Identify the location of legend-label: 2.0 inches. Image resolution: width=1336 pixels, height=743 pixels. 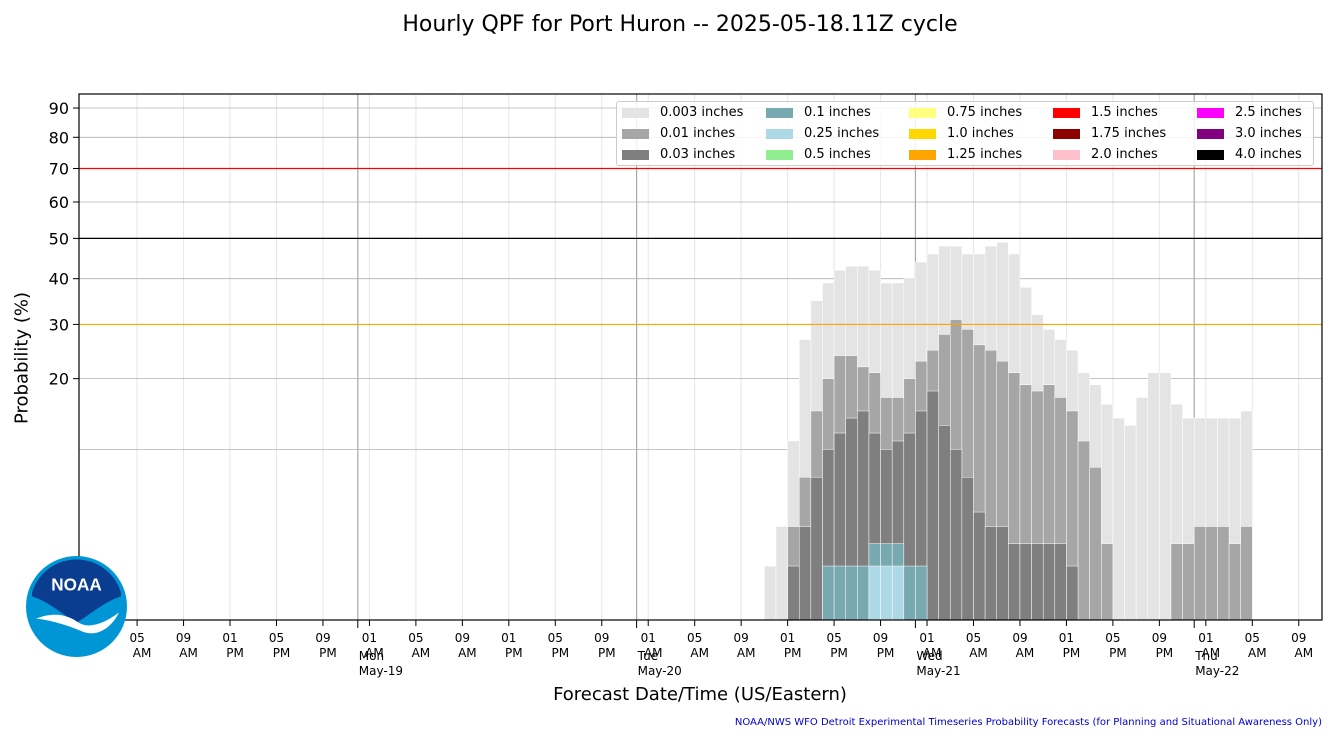
(1124, 154).